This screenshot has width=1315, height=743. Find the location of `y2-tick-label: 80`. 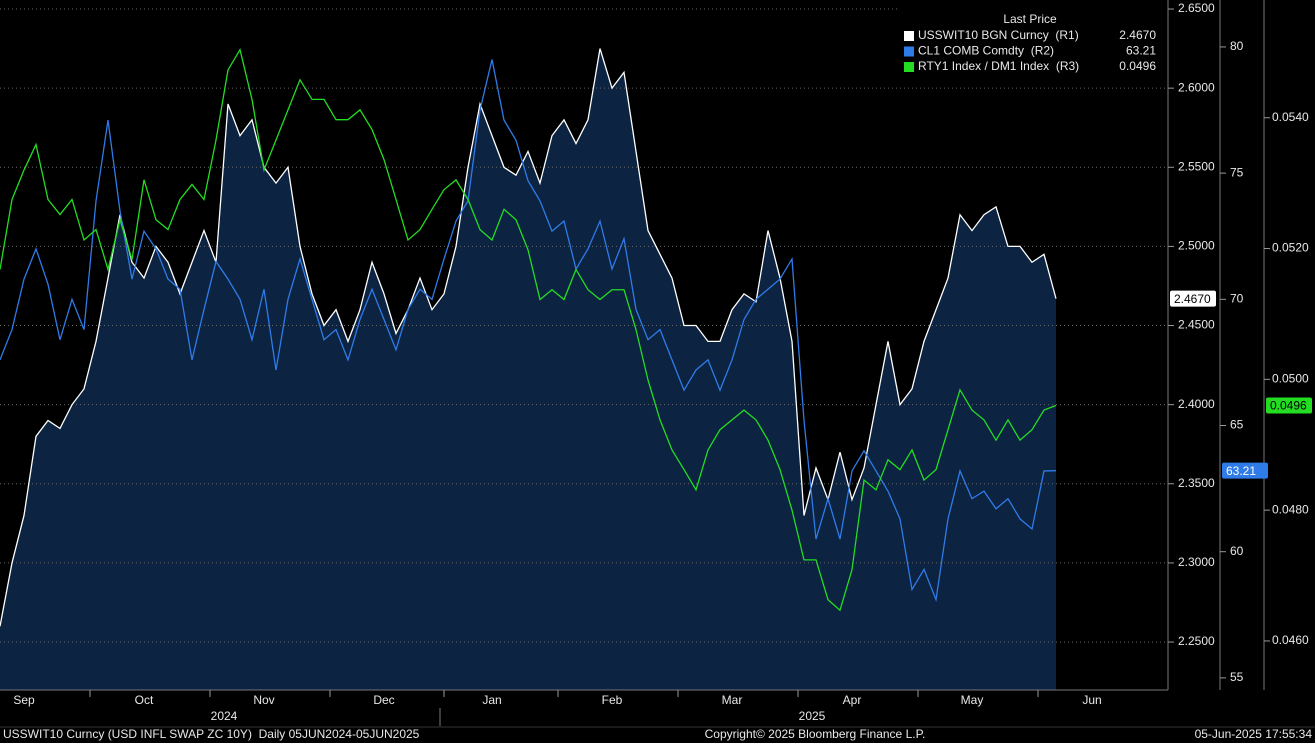

y2-tick-label: 80 is located at coordinates (1237, 46).